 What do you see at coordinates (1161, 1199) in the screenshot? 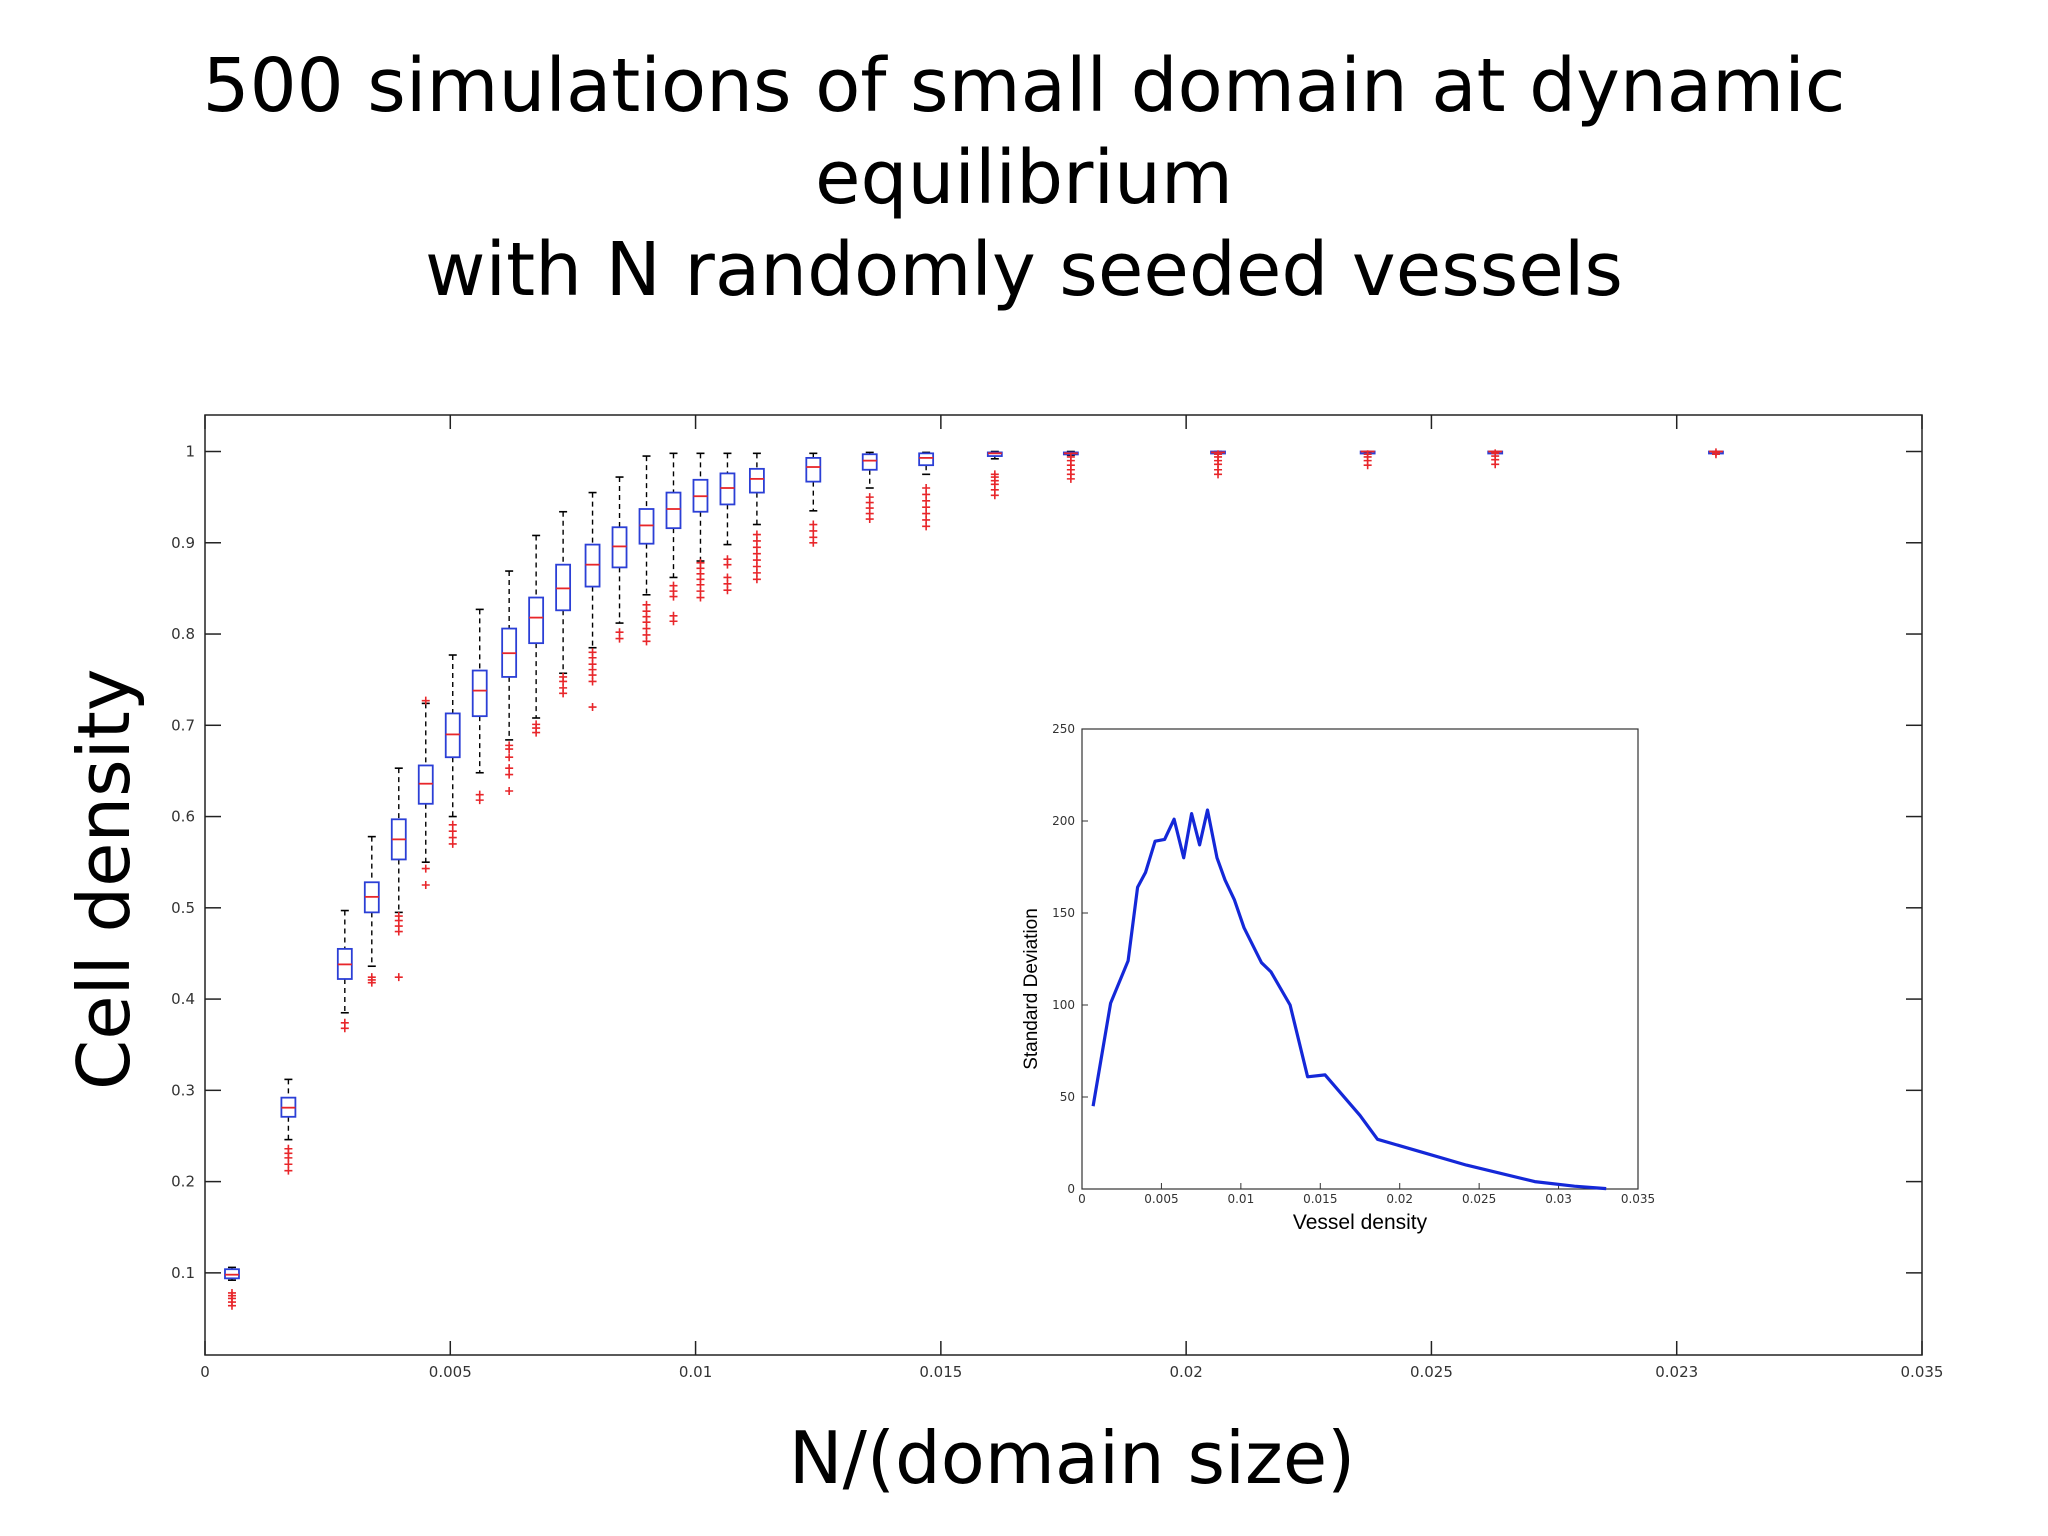
I see `inset-x-tick-label: 0.005` at bounding box center [1161, 1199].